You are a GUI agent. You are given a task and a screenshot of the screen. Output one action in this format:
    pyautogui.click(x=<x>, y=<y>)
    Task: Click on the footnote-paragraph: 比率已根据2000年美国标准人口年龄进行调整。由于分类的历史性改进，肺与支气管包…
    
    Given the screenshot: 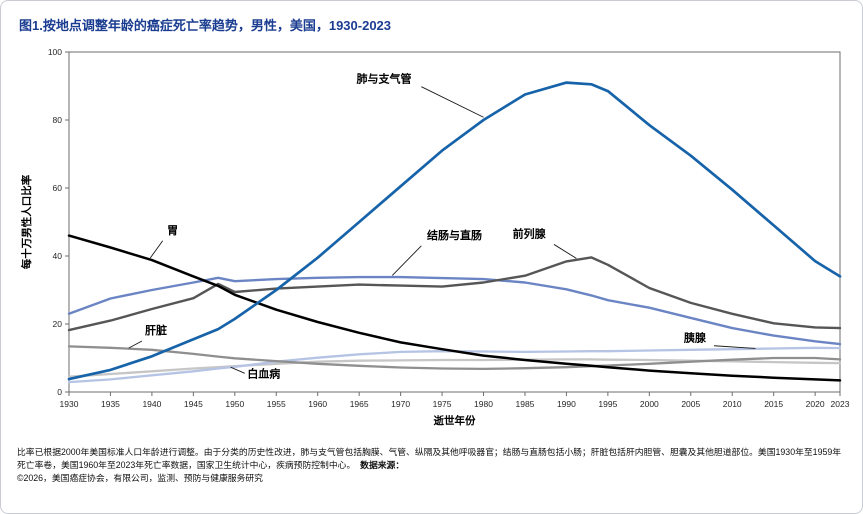 What is the action you would take?
    pyautogui.click(x=431, y=459)
    